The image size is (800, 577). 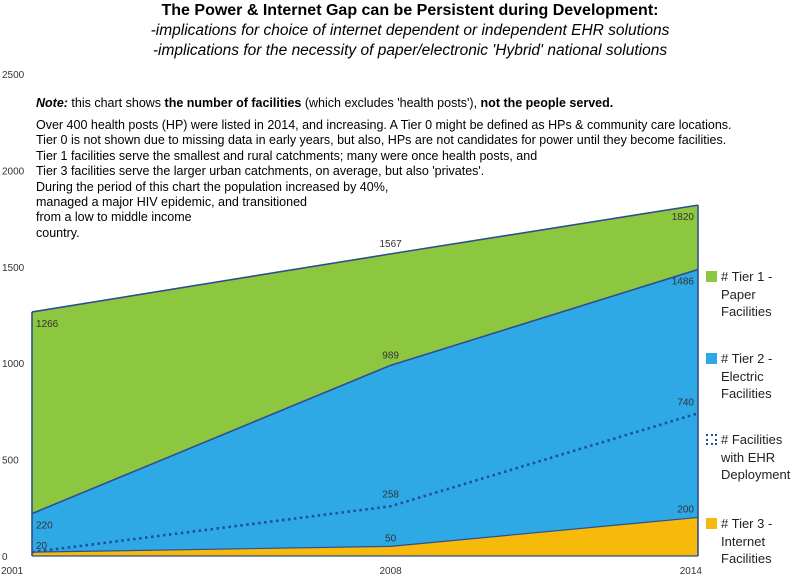 What do you see at coordinates (42, 546) in the screenshot?
I see `data-label: 20` at bounding box center [42, 546].